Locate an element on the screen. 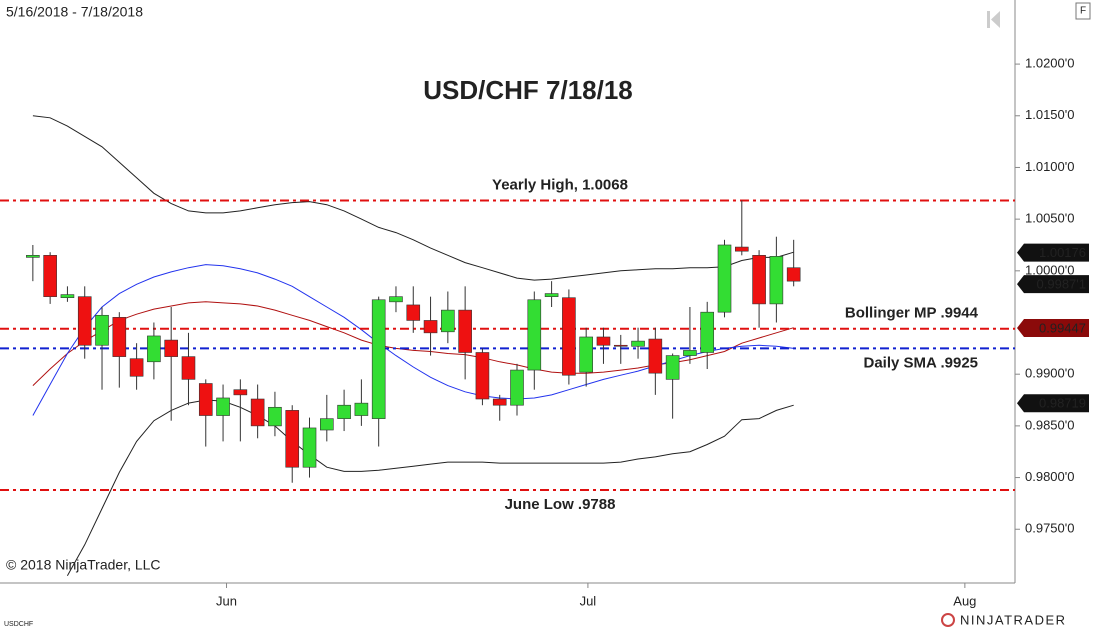 The width and height of the screenshot is (1094, 631). brand: NINJATRADER is located at coordinates (1013, 619).